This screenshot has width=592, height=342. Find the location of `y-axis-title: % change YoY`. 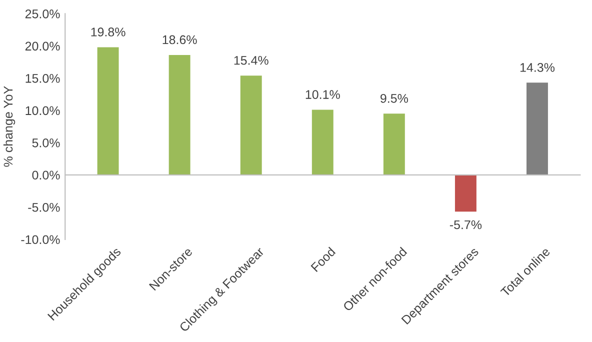

y-axis-title: % change YoY is located at coordinates (9, 126).